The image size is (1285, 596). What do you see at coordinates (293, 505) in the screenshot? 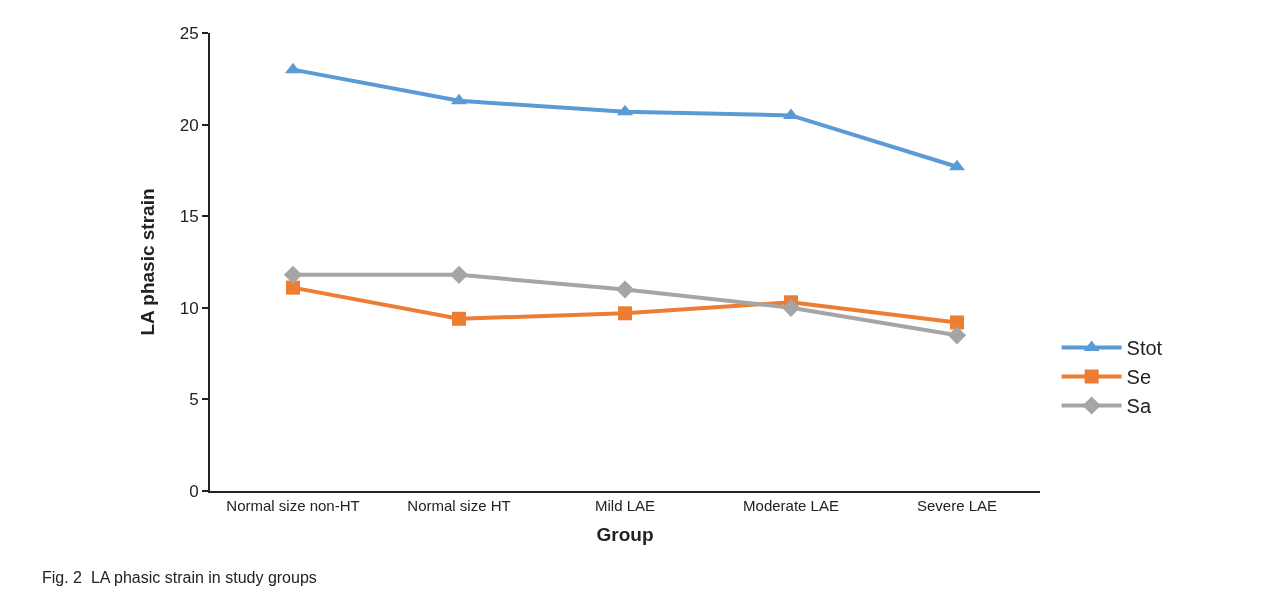
I see `x-tick-label: Normal size non-HT` at bounding box center [293, 505].